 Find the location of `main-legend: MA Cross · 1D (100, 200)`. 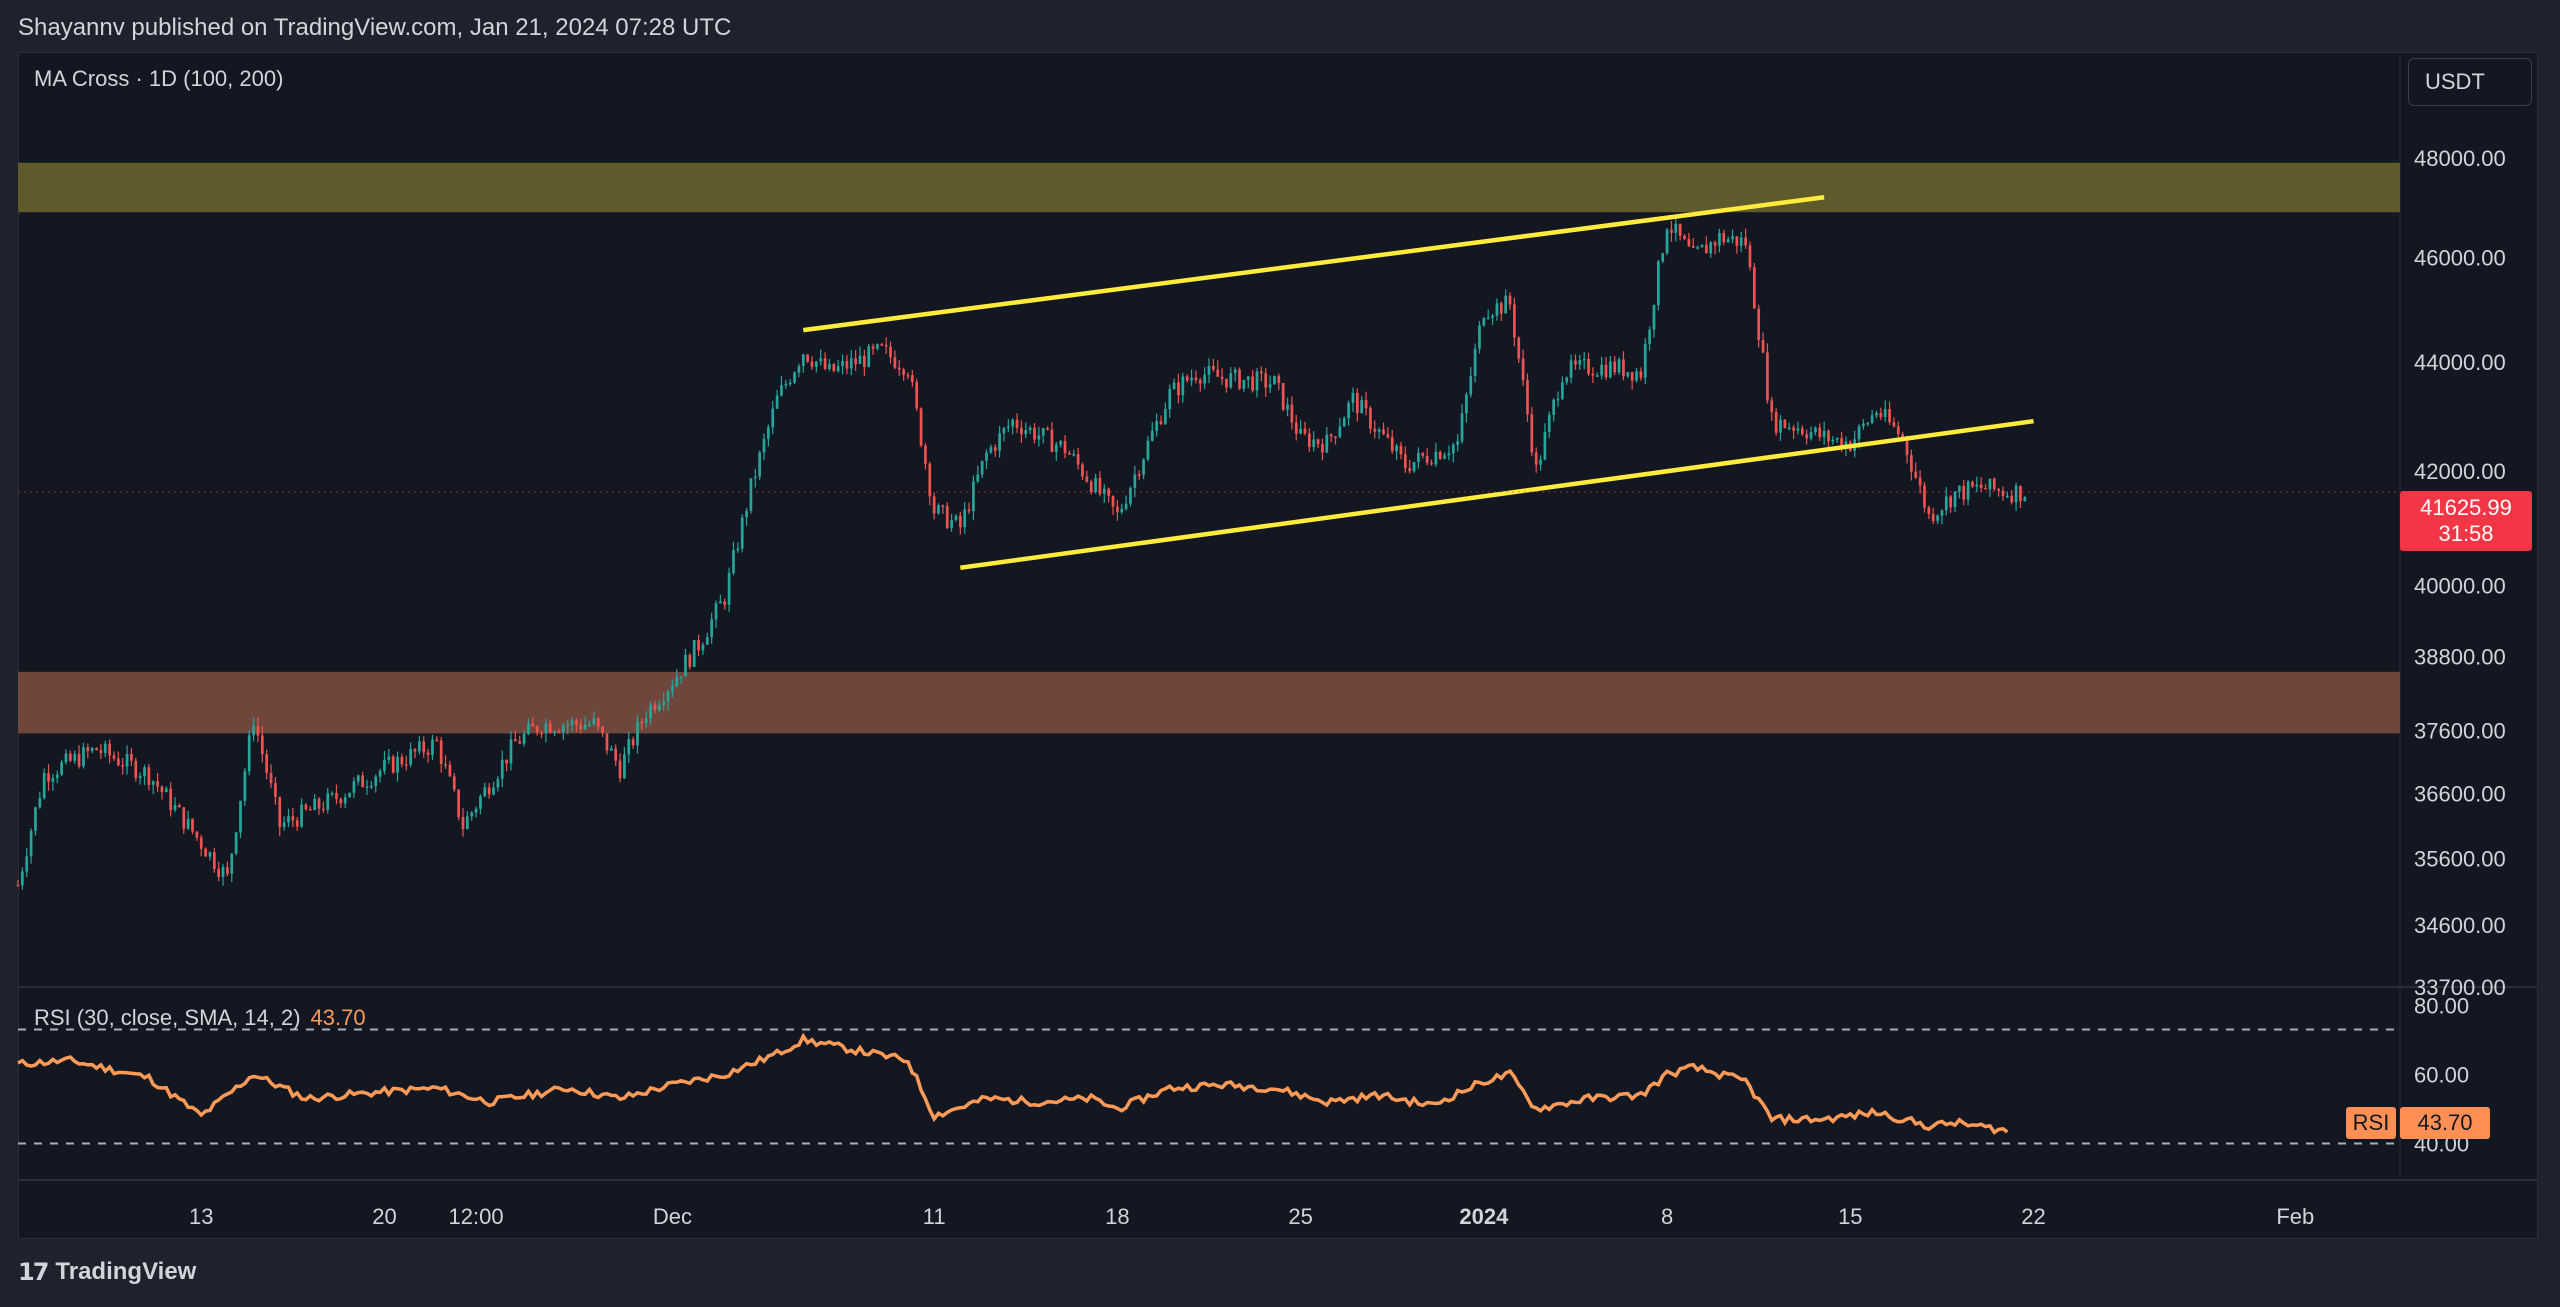

main-legend: MA Cross · 1D (100, 200) is located at coordinates (159, 78).